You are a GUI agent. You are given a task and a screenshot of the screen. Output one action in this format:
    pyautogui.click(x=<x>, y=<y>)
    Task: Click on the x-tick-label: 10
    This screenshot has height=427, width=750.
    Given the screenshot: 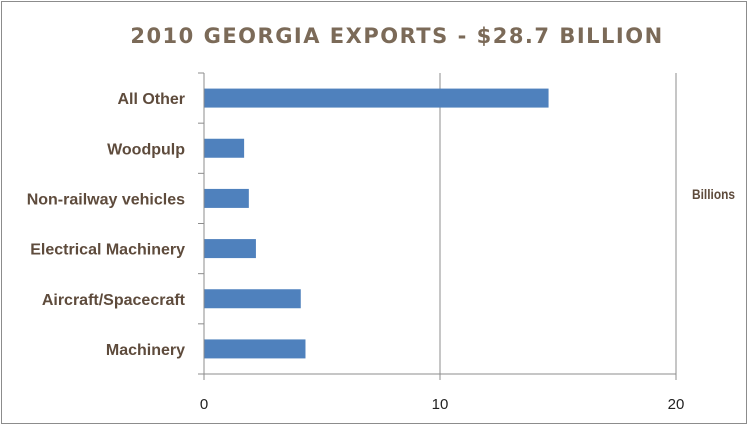 What is the action you would take?
    pyautogui.click(x=440, y=404)
    